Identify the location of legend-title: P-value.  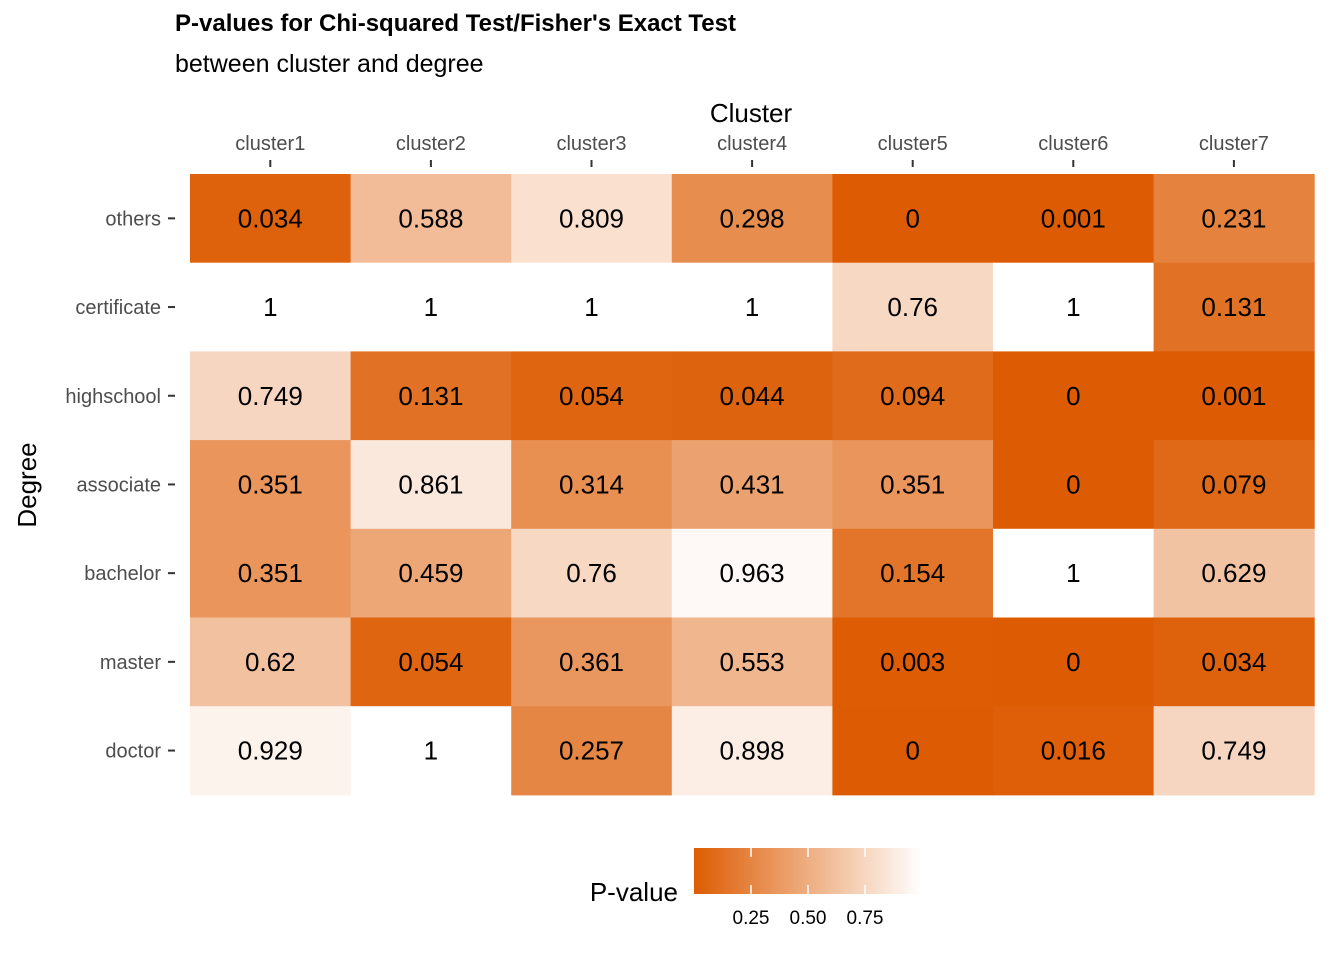
(634, 892).